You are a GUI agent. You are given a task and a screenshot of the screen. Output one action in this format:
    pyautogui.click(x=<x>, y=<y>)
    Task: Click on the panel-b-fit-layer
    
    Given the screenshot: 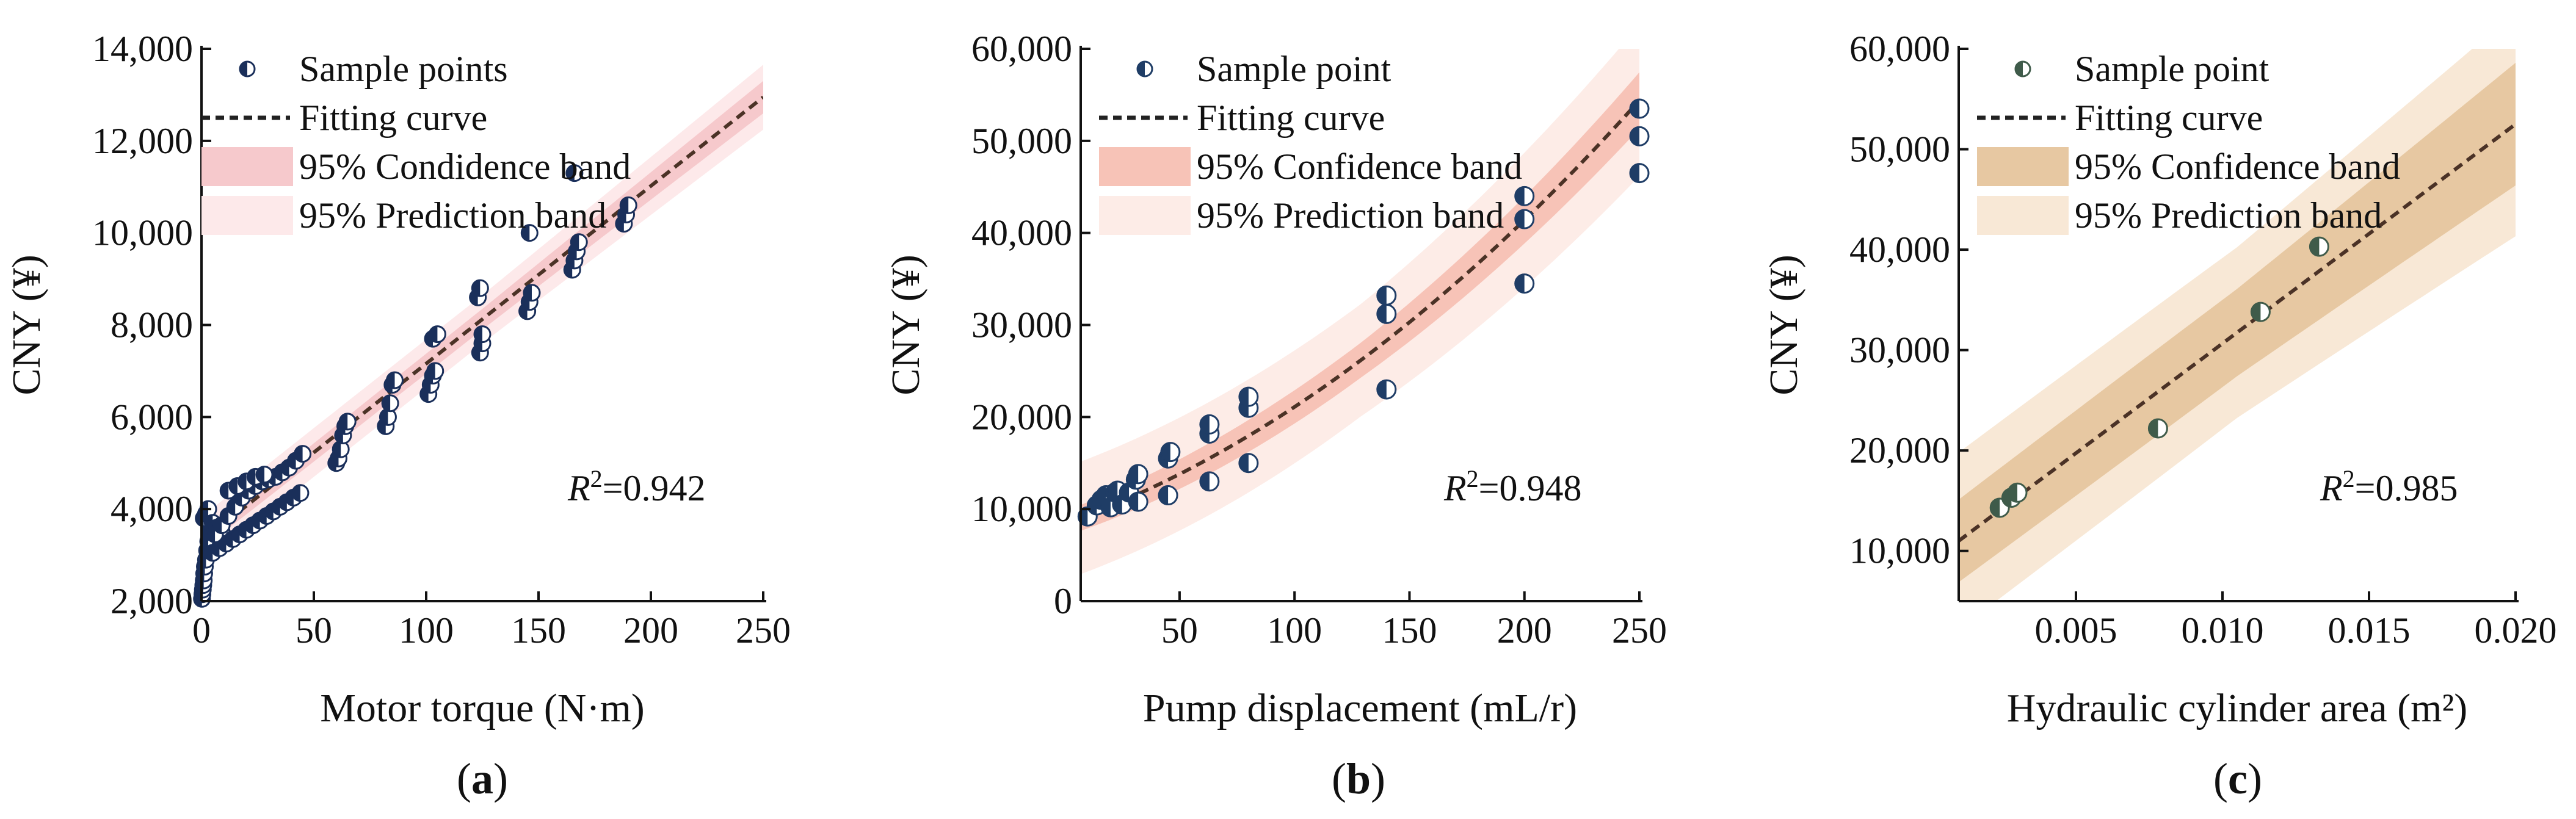 What is the action you would take?
    pyautogui.click(x=1360, y=309)
    